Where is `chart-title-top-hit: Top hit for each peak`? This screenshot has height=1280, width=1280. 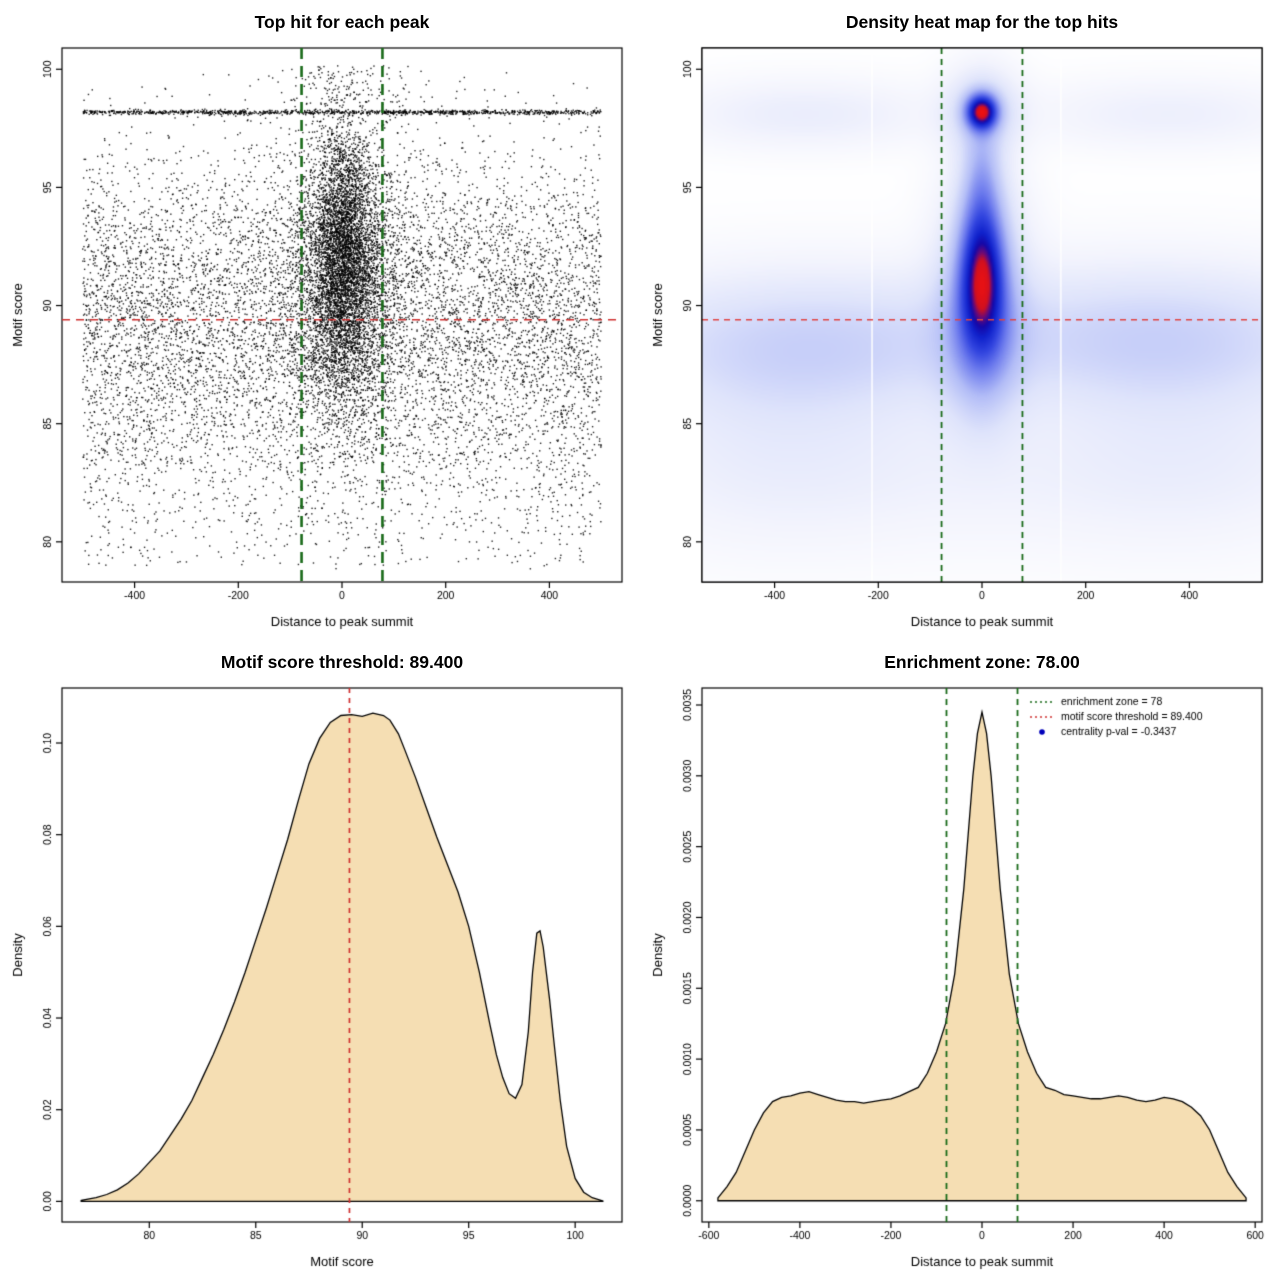 chart-title-top-hit: Top hit for each peak is located at coordinates (342, 22).